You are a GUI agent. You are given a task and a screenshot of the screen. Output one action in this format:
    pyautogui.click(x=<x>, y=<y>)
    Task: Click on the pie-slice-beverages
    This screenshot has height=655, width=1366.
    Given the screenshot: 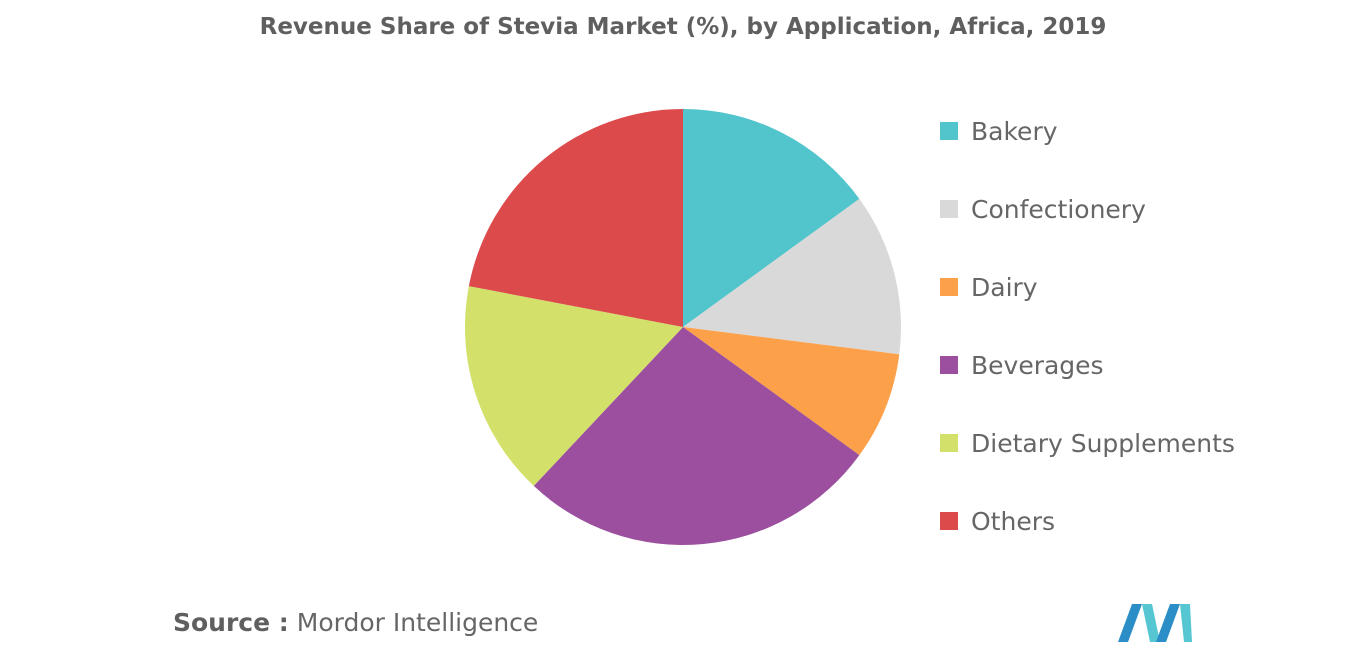 What is the action you would take?
    pyautogui.click(x=696, y=436)
    